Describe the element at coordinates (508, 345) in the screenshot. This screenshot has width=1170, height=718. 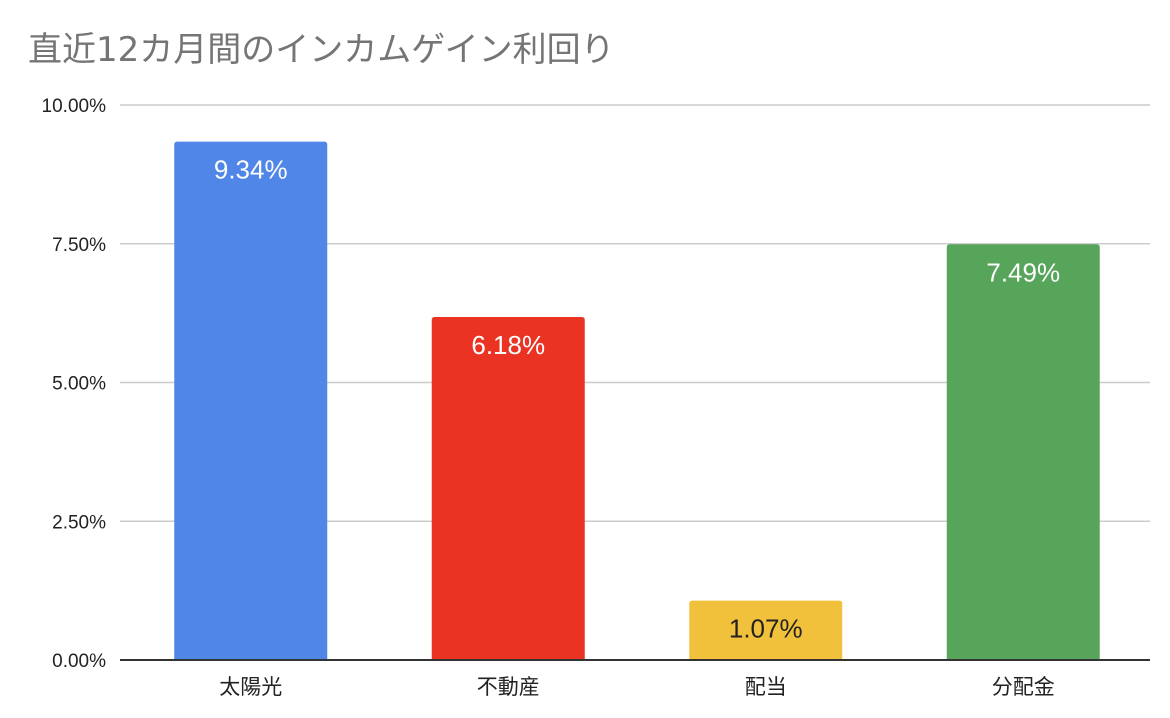
I see `data-label-2: 6.18%` at that location.